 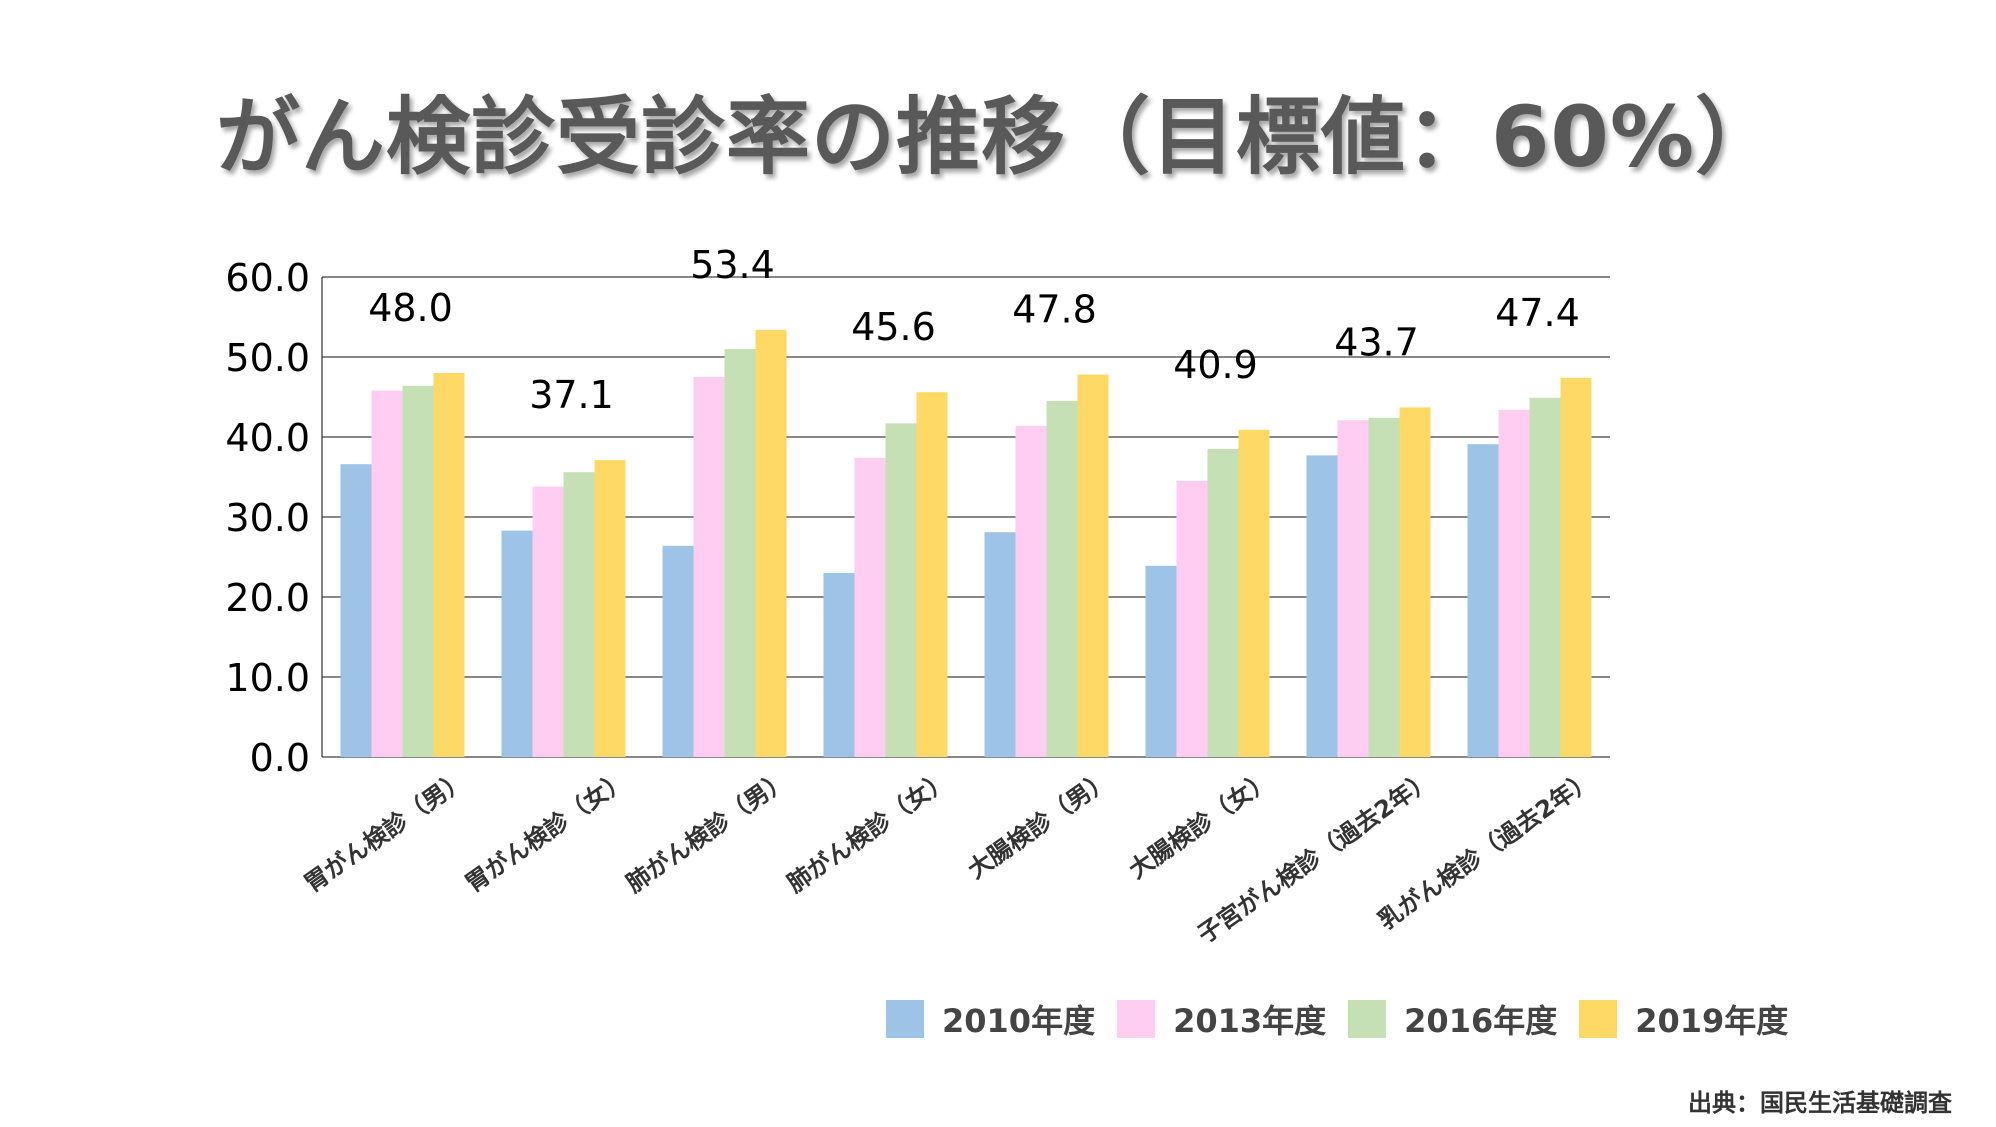 I want to click on legend-item-2016: 2016年度, so click(x=1452, y=1019).